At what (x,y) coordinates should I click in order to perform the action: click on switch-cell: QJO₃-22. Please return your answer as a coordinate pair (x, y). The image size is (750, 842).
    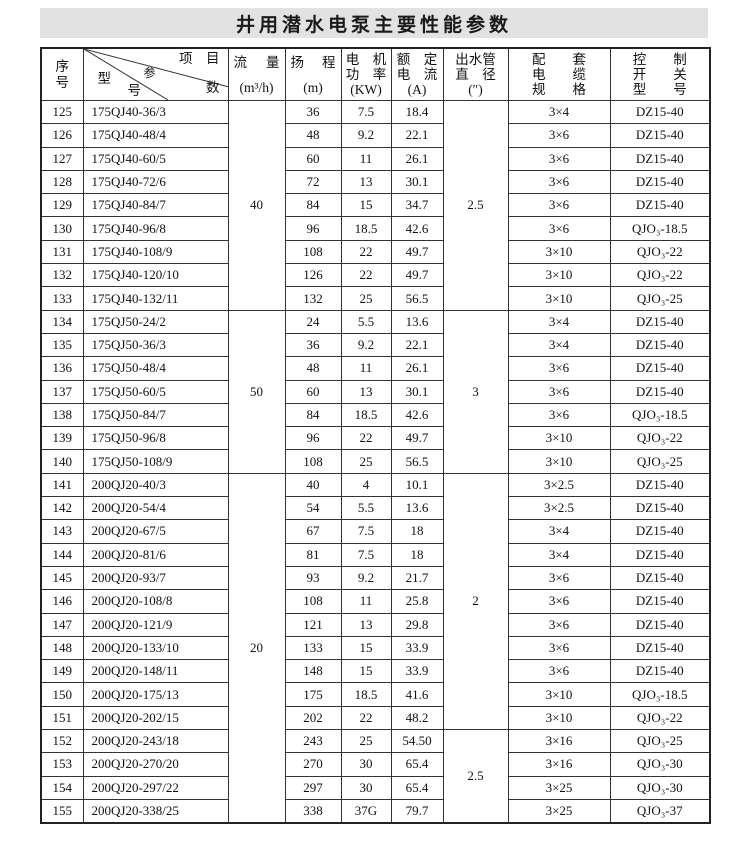
    Looking at the image, I should click on (660, 252).